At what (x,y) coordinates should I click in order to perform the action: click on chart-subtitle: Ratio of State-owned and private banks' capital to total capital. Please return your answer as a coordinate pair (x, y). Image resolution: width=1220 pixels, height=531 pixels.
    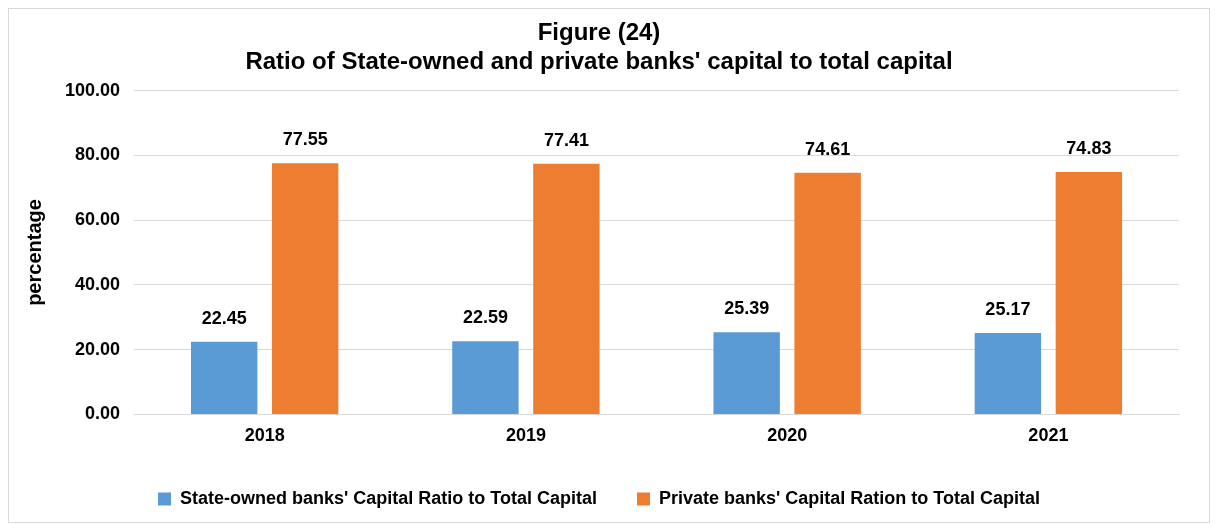
    Looking at the image, I should click on (599, 60).